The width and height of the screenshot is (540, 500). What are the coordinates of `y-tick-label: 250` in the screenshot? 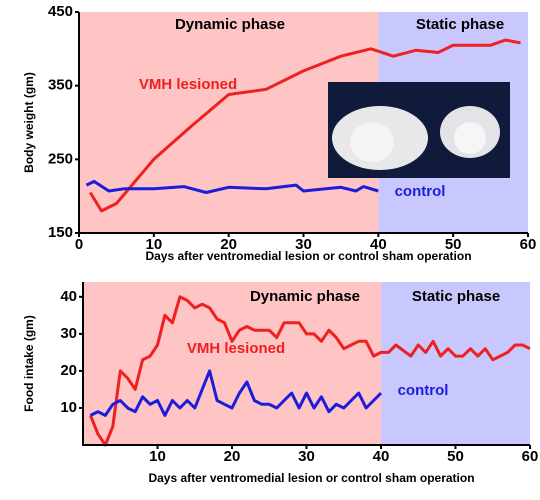 It's located at (60, 158).